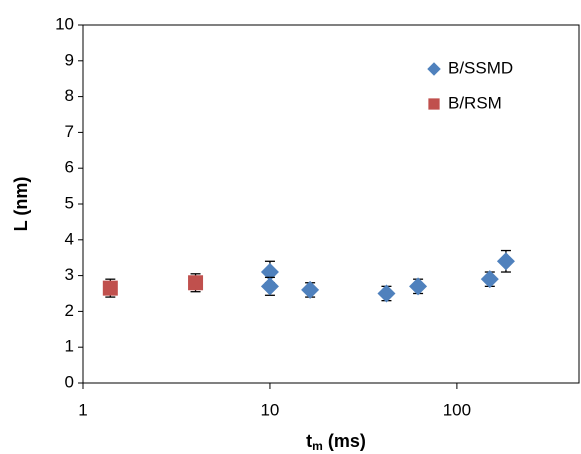 Image resolution: width=581 pixels, height=454 pixels. What do you see at coordinates (480, 67) in the screenshot?
I see `legend-label: B/SSMD` at bounding box center [480, 67].